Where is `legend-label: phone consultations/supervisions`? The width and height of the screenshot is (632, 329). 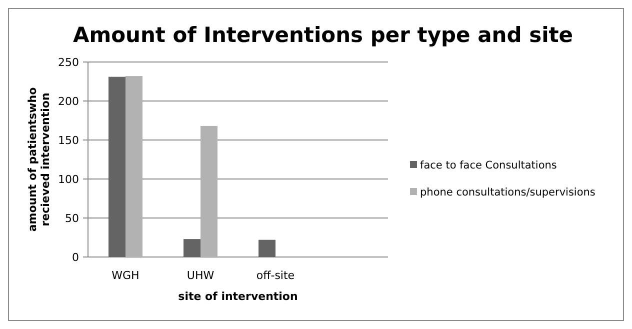
legend-label: phone consultations/supervisions is located at coordinates (508, 192).